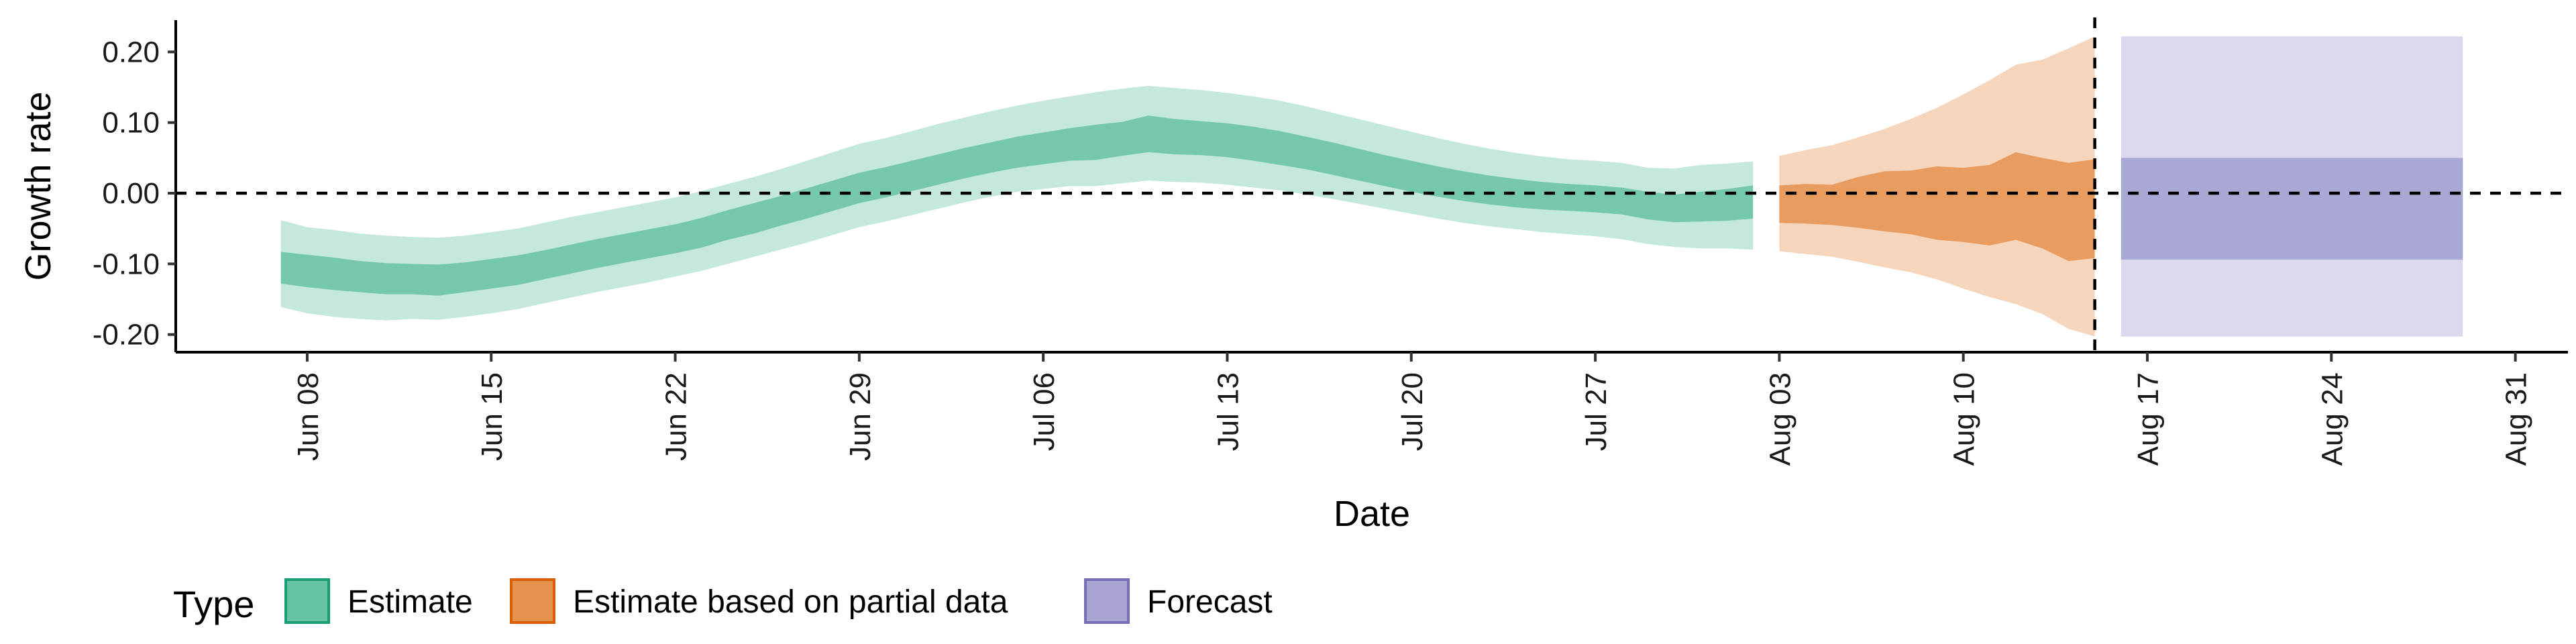  Describe the element at coordinates (38, 185) in the screenshot. I see `y-axis-title: Growth rate` at that location.